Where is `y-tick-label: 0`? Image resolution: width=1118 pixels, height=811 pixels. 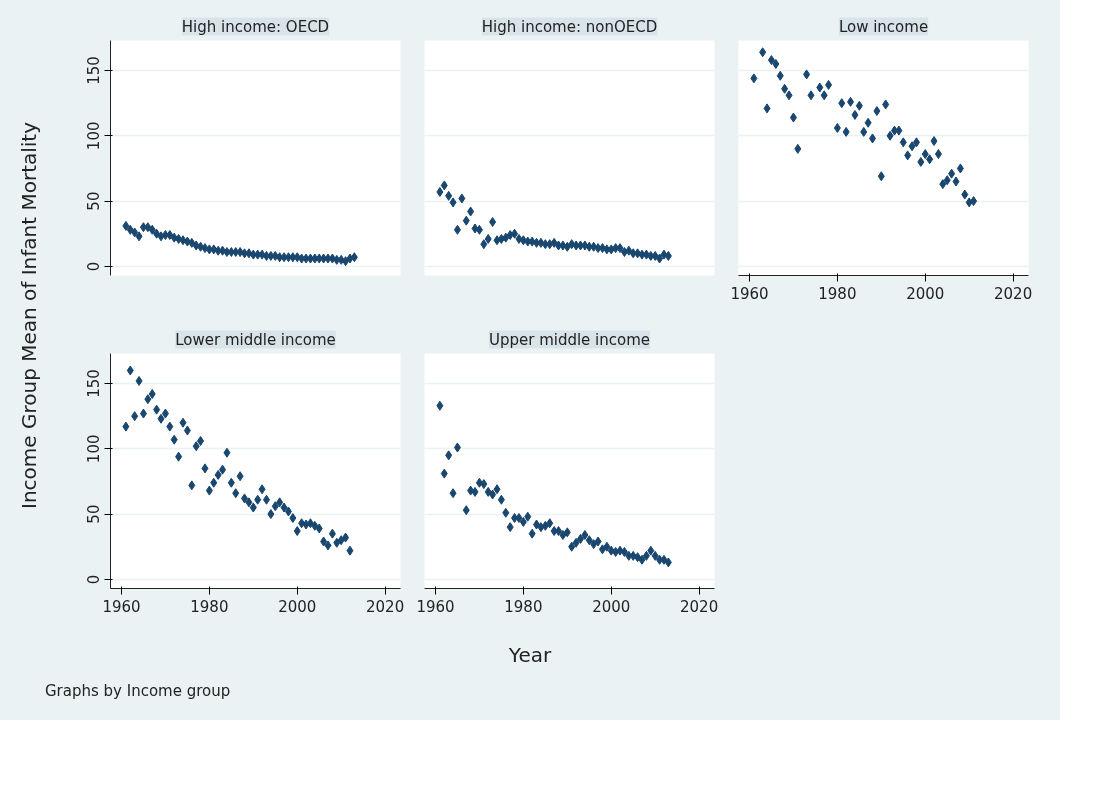
y-tick-label: 0 is located at coordinates (94, 266).